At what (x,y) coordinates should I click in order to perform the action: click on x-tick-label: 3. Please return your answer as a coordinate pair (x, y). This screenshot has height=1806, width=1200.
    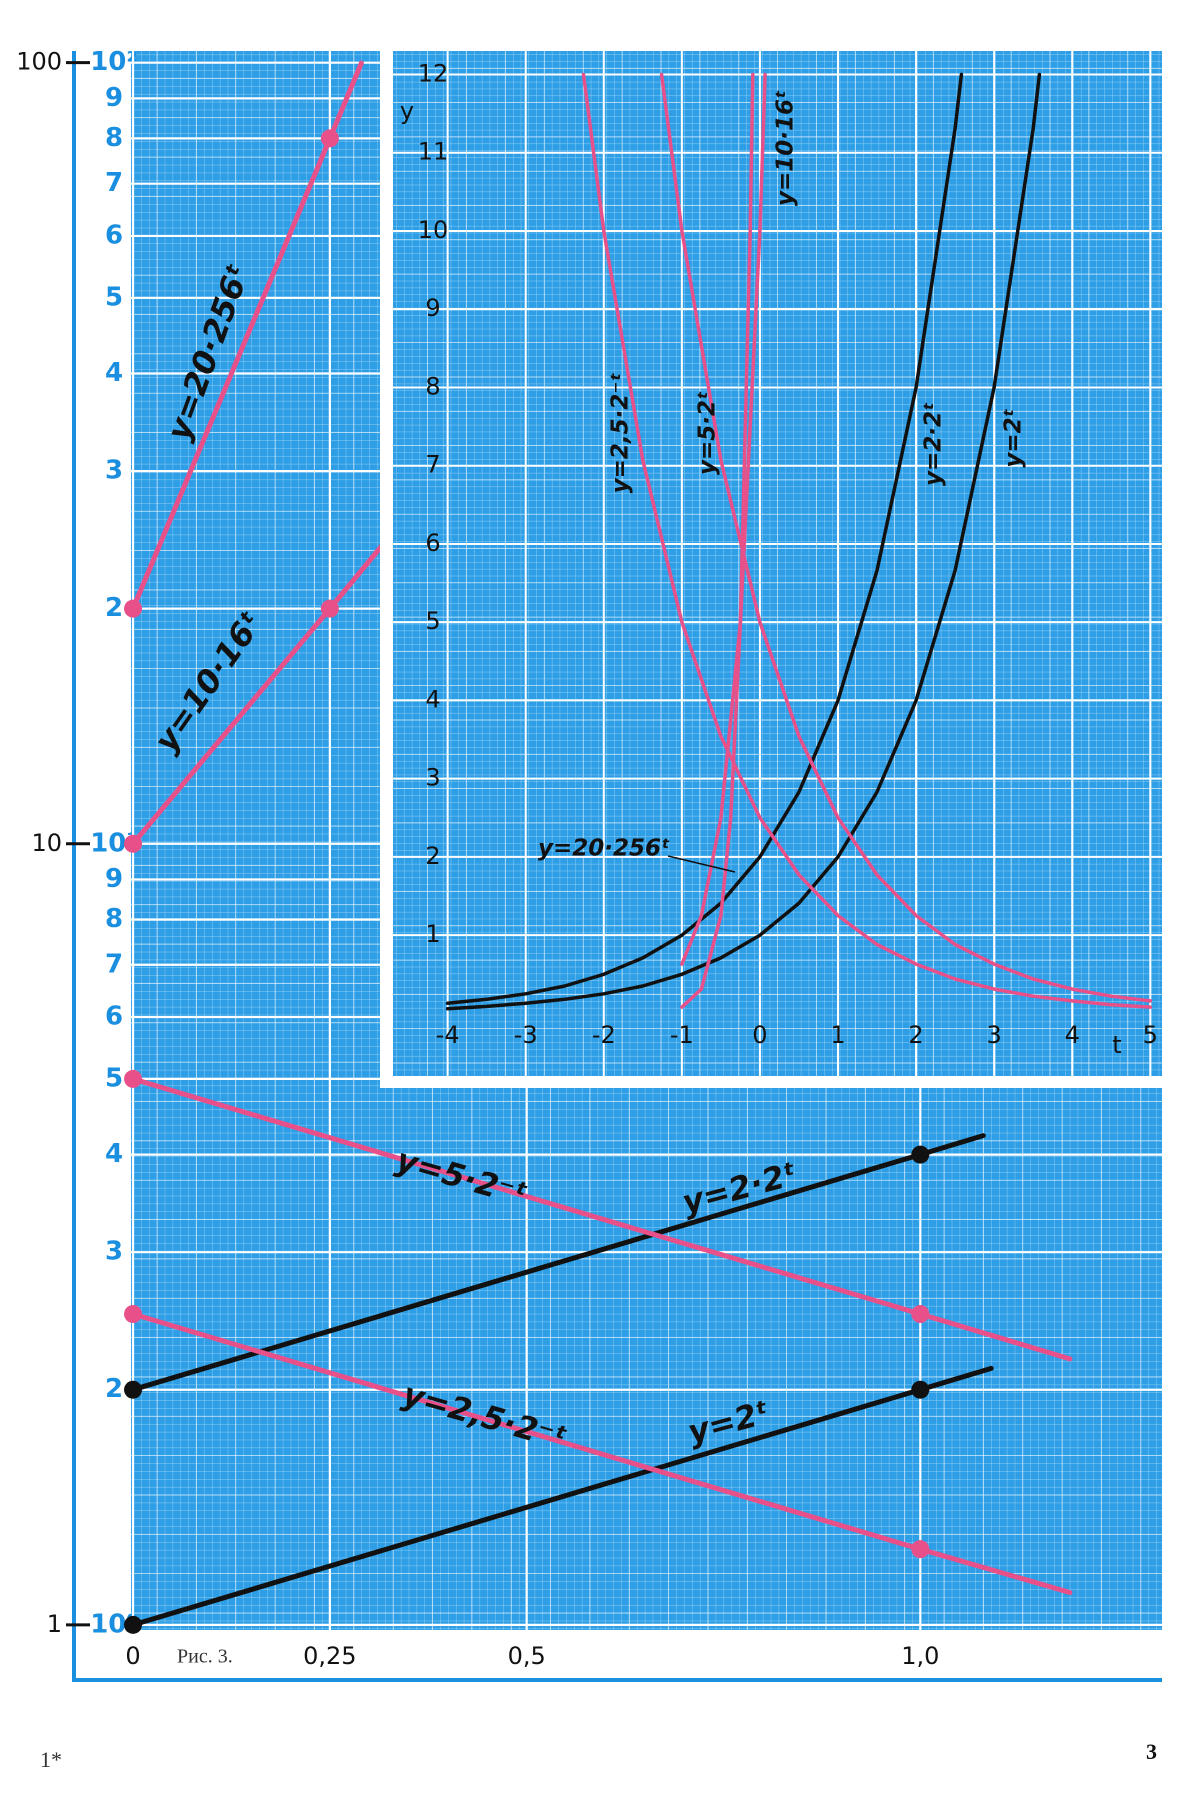
    Looking at the image, I should click on (994, 1035).